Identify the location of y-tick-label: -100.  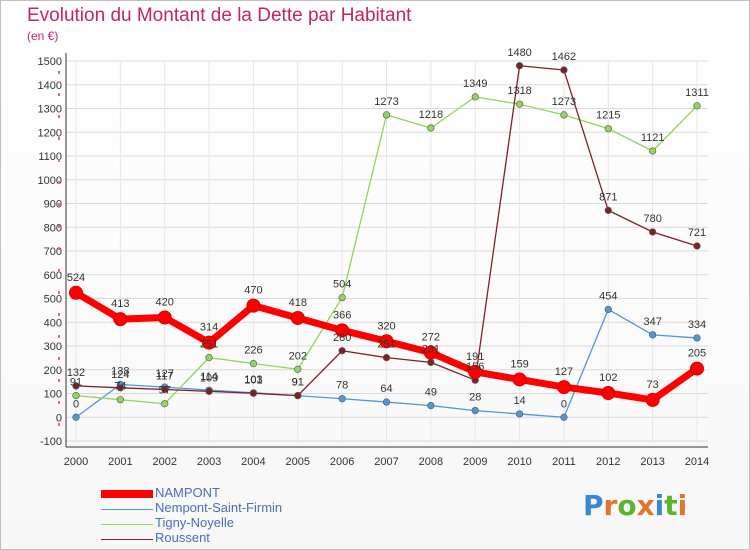
(51, 442).